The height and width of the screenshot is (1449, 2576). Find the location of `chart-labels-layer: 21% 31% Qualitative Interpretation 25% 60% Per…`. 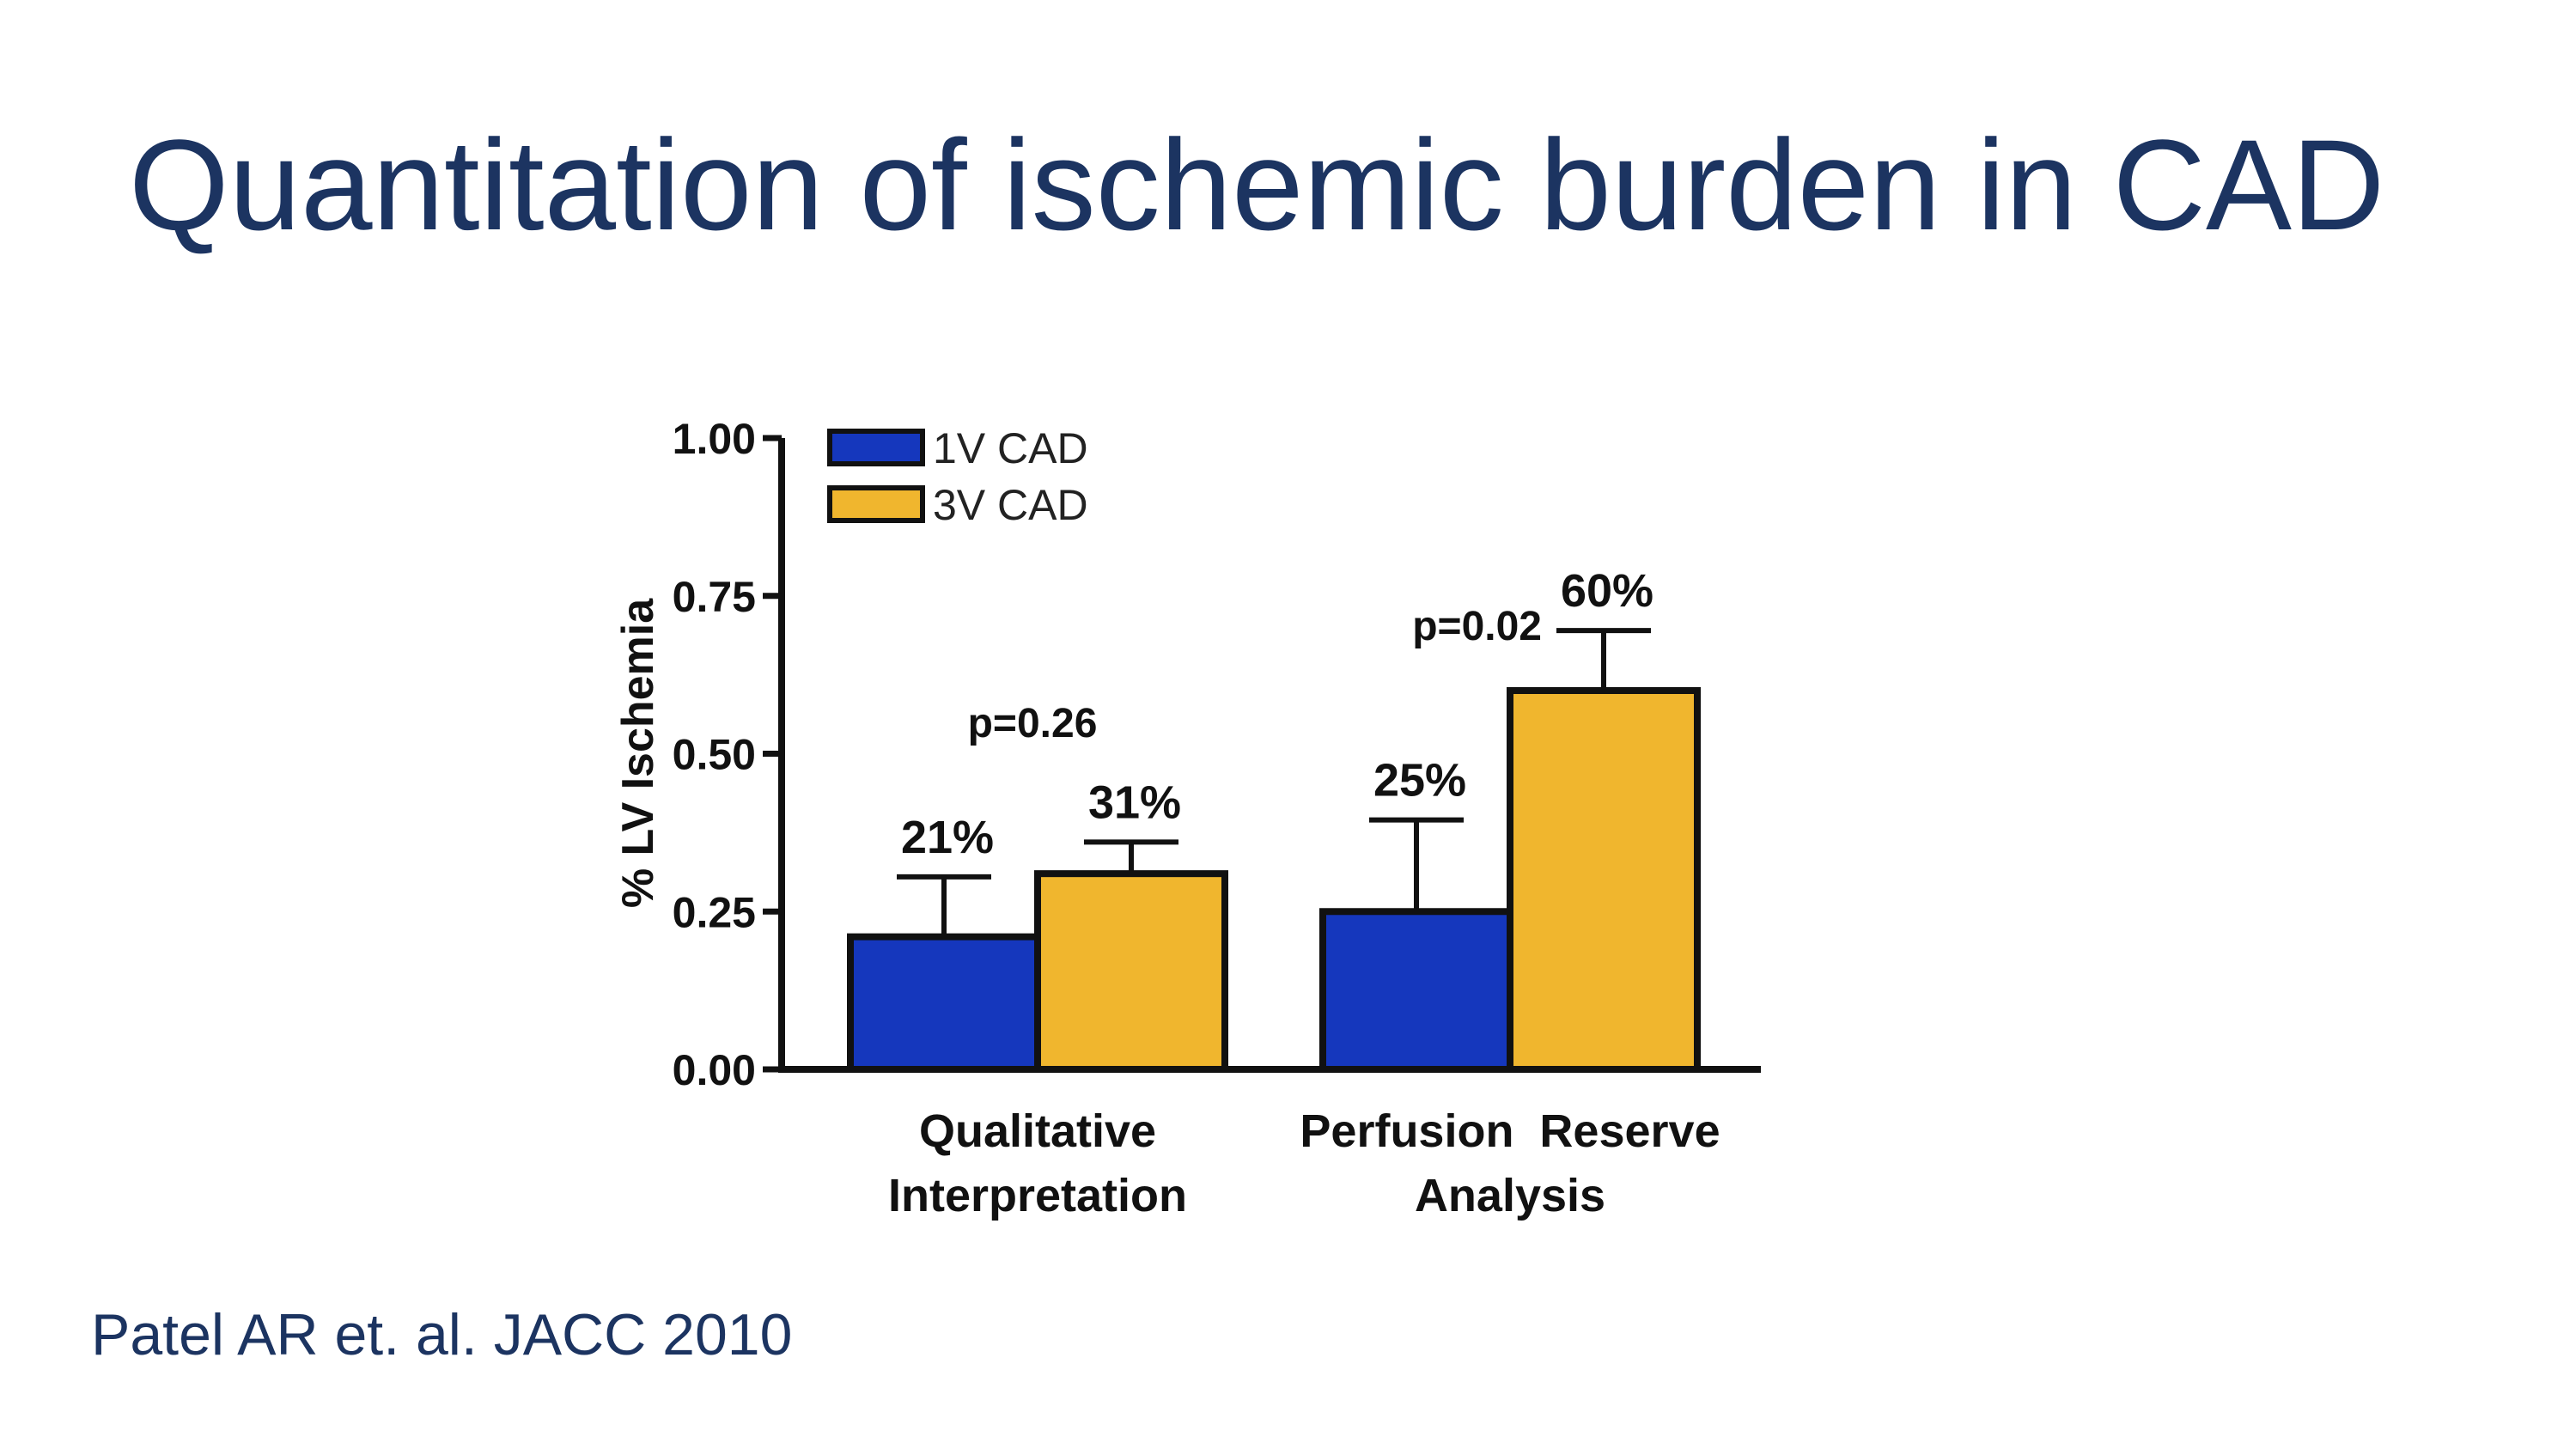

chart-labels-layer: 21% 31% Qualitative Interpretation 25% 60% Per… is located at coordinates (1304, 893).